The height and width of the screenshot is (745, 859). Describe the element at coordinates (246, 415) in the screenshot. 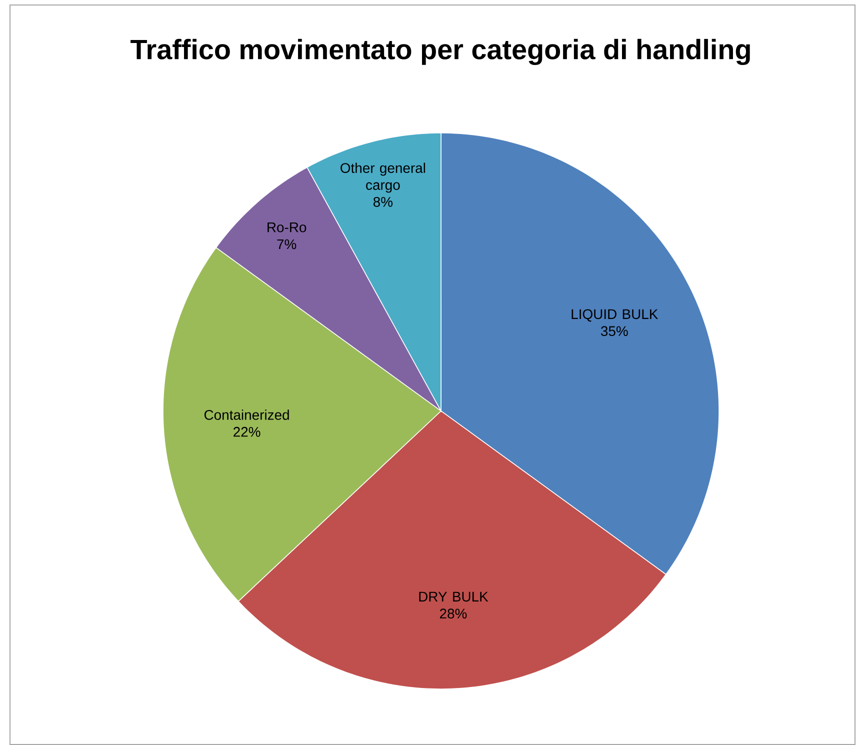

I see `slice-label: Containerized` at that location.